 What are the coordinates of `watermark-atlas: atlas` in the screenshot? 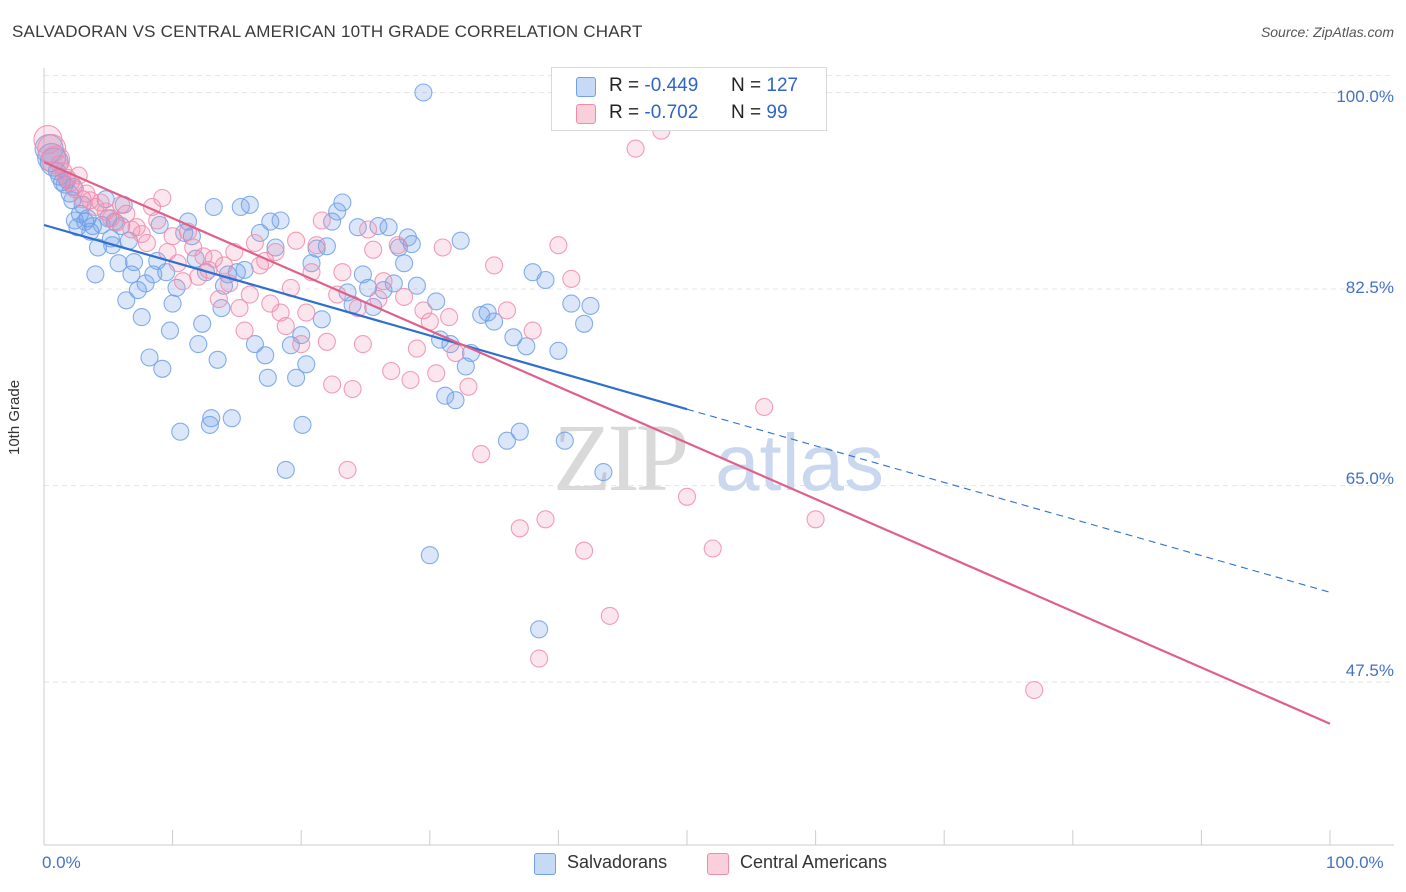 It's located at (799, 462).